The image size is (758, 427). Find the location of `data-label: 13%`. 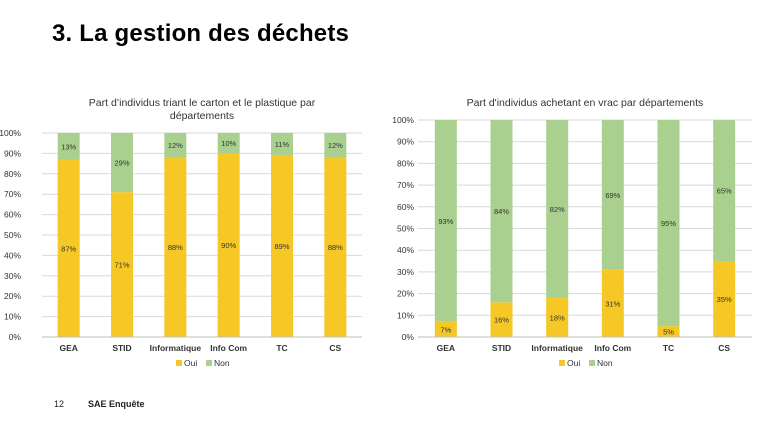

data-label: 13% is located at coordinates (68, 146).